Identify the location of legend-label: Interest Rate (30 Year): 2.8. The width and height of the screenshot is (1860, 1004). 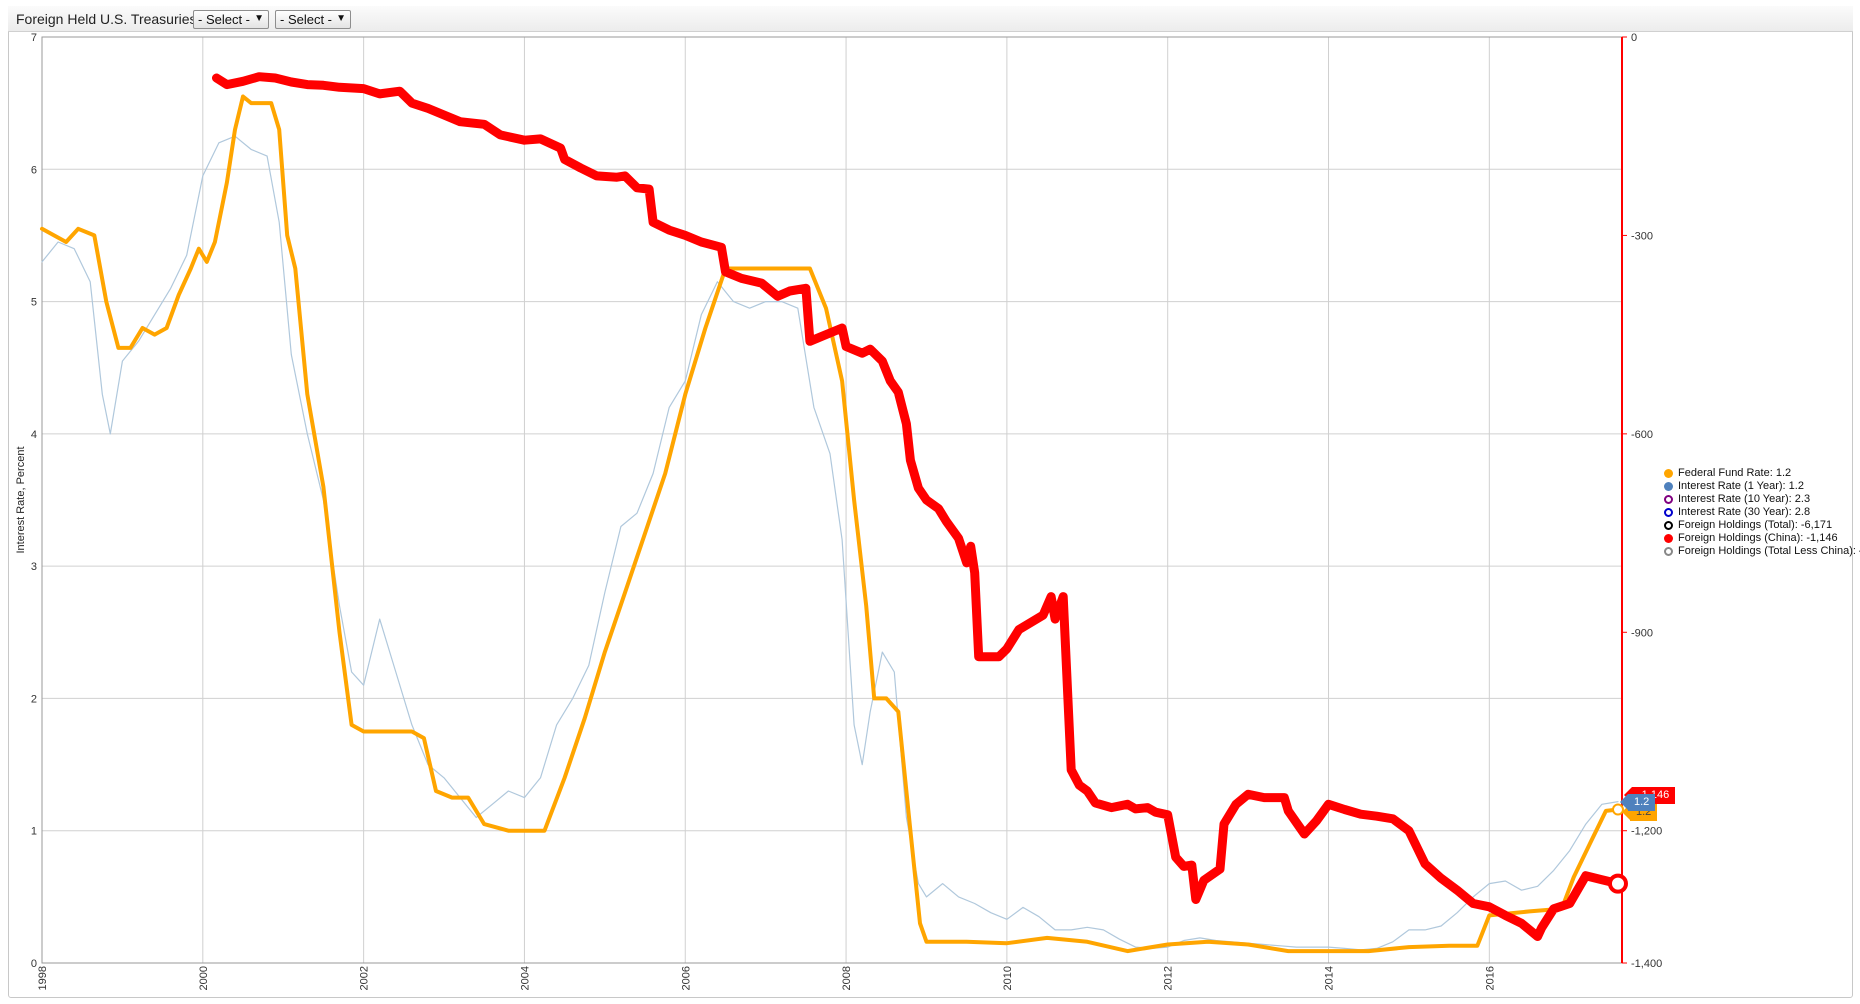
(1744, 512).